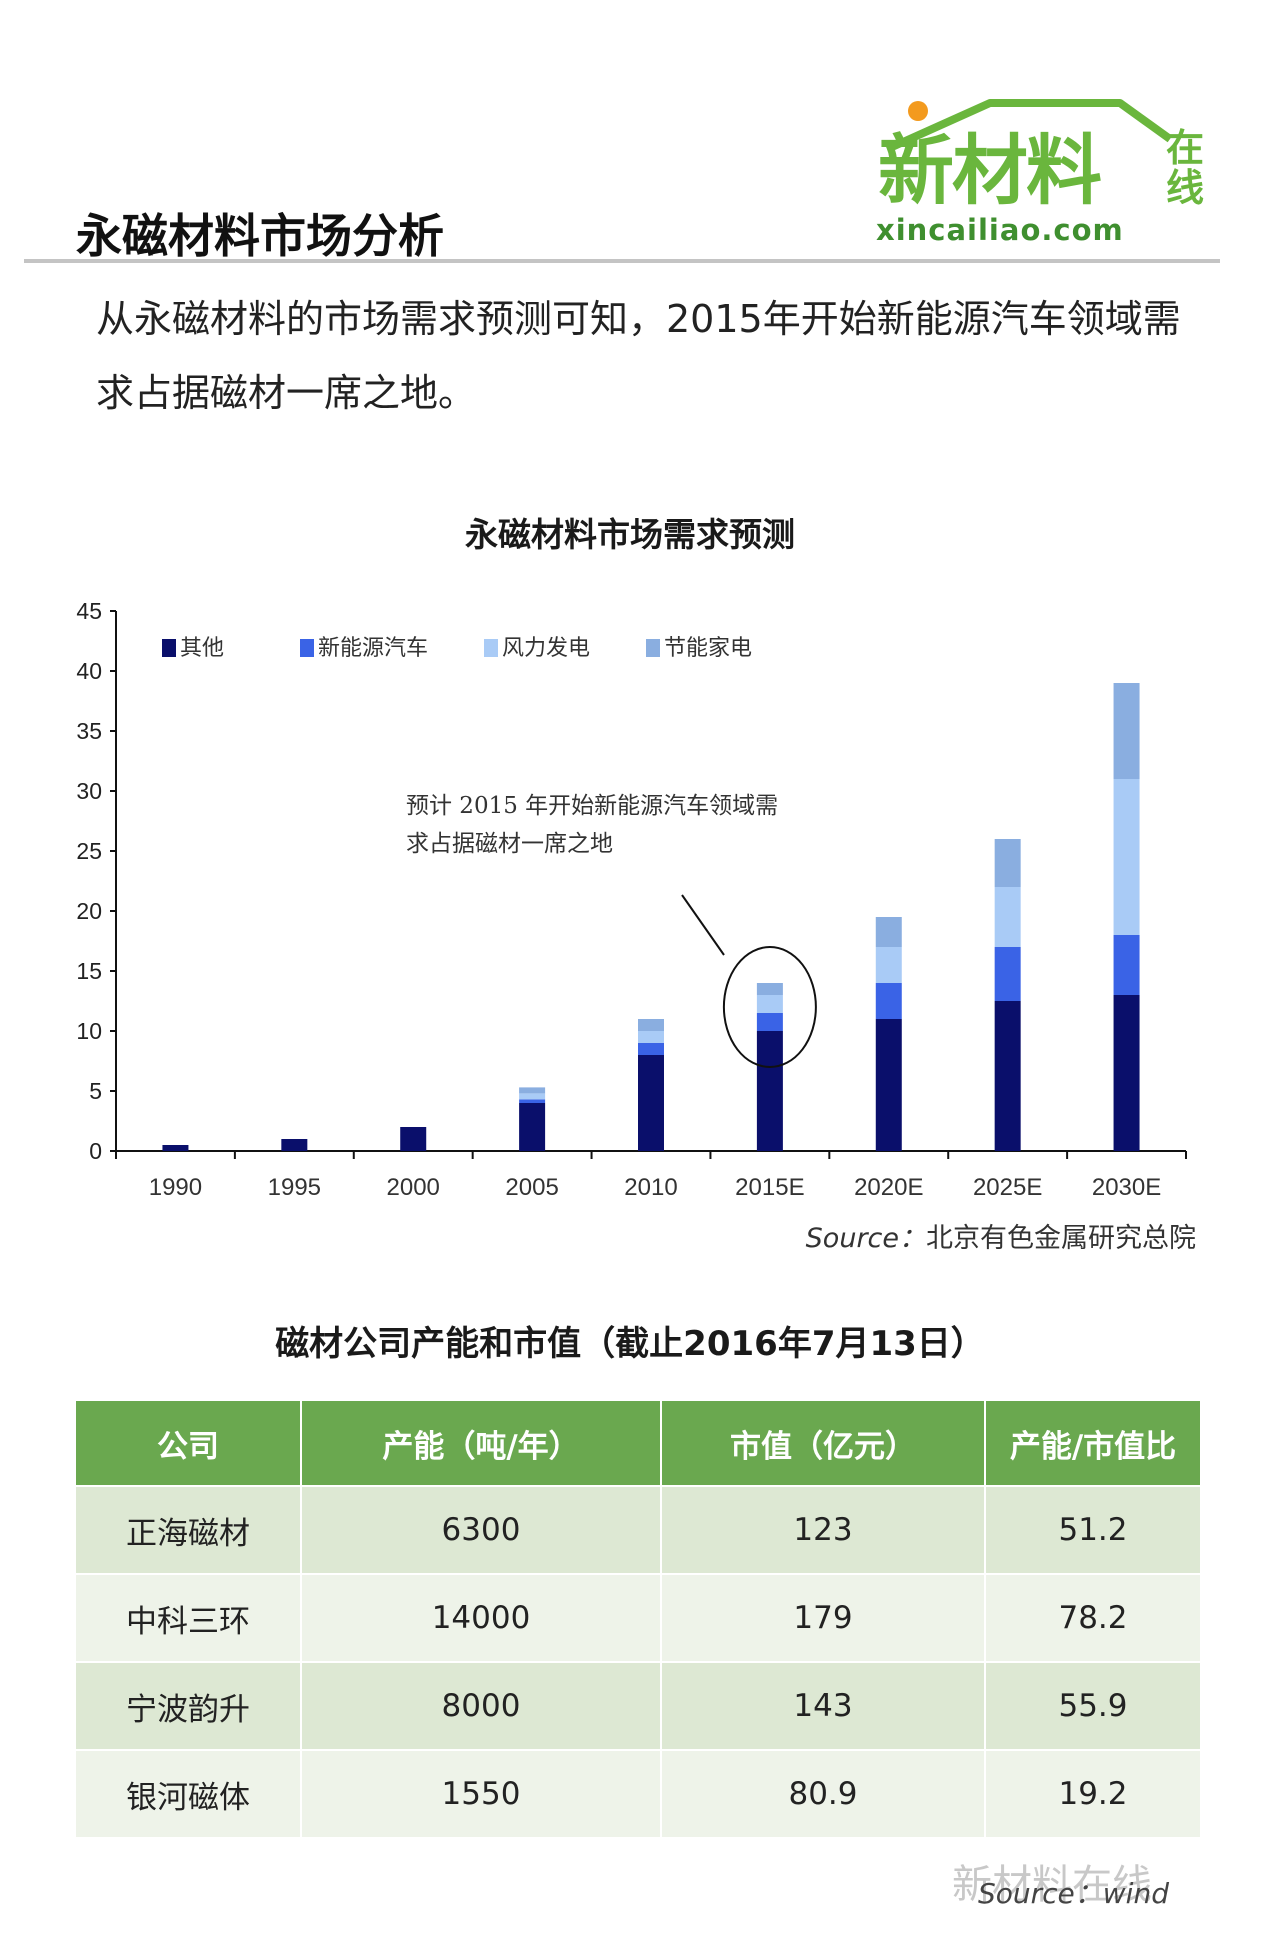 This screenshot has height=1948, width=1280. Describe the element at coordinates (307, 648) in the screenshot. I see `legend-swatch-新能源汽车` at that location.